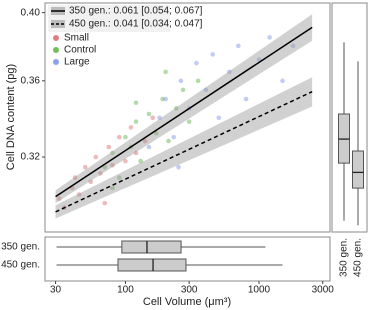 The height and width of the screenshot is (310, 369). What do you see at coordinates (349, 117) in the screenshot?
I see `right-panel-frame` at bounding box center [349, 117].